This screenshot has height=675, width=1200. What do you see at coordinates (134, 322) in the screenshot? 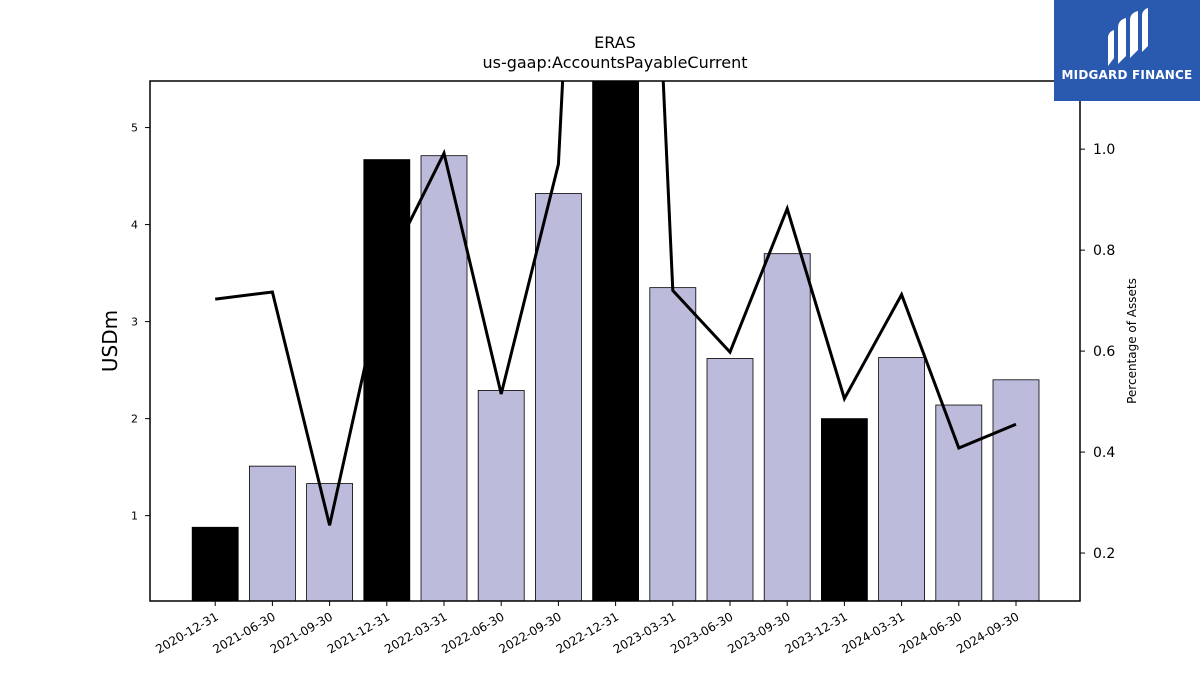
I see `y-tick-label: 3` at bounding box center [134, 322].